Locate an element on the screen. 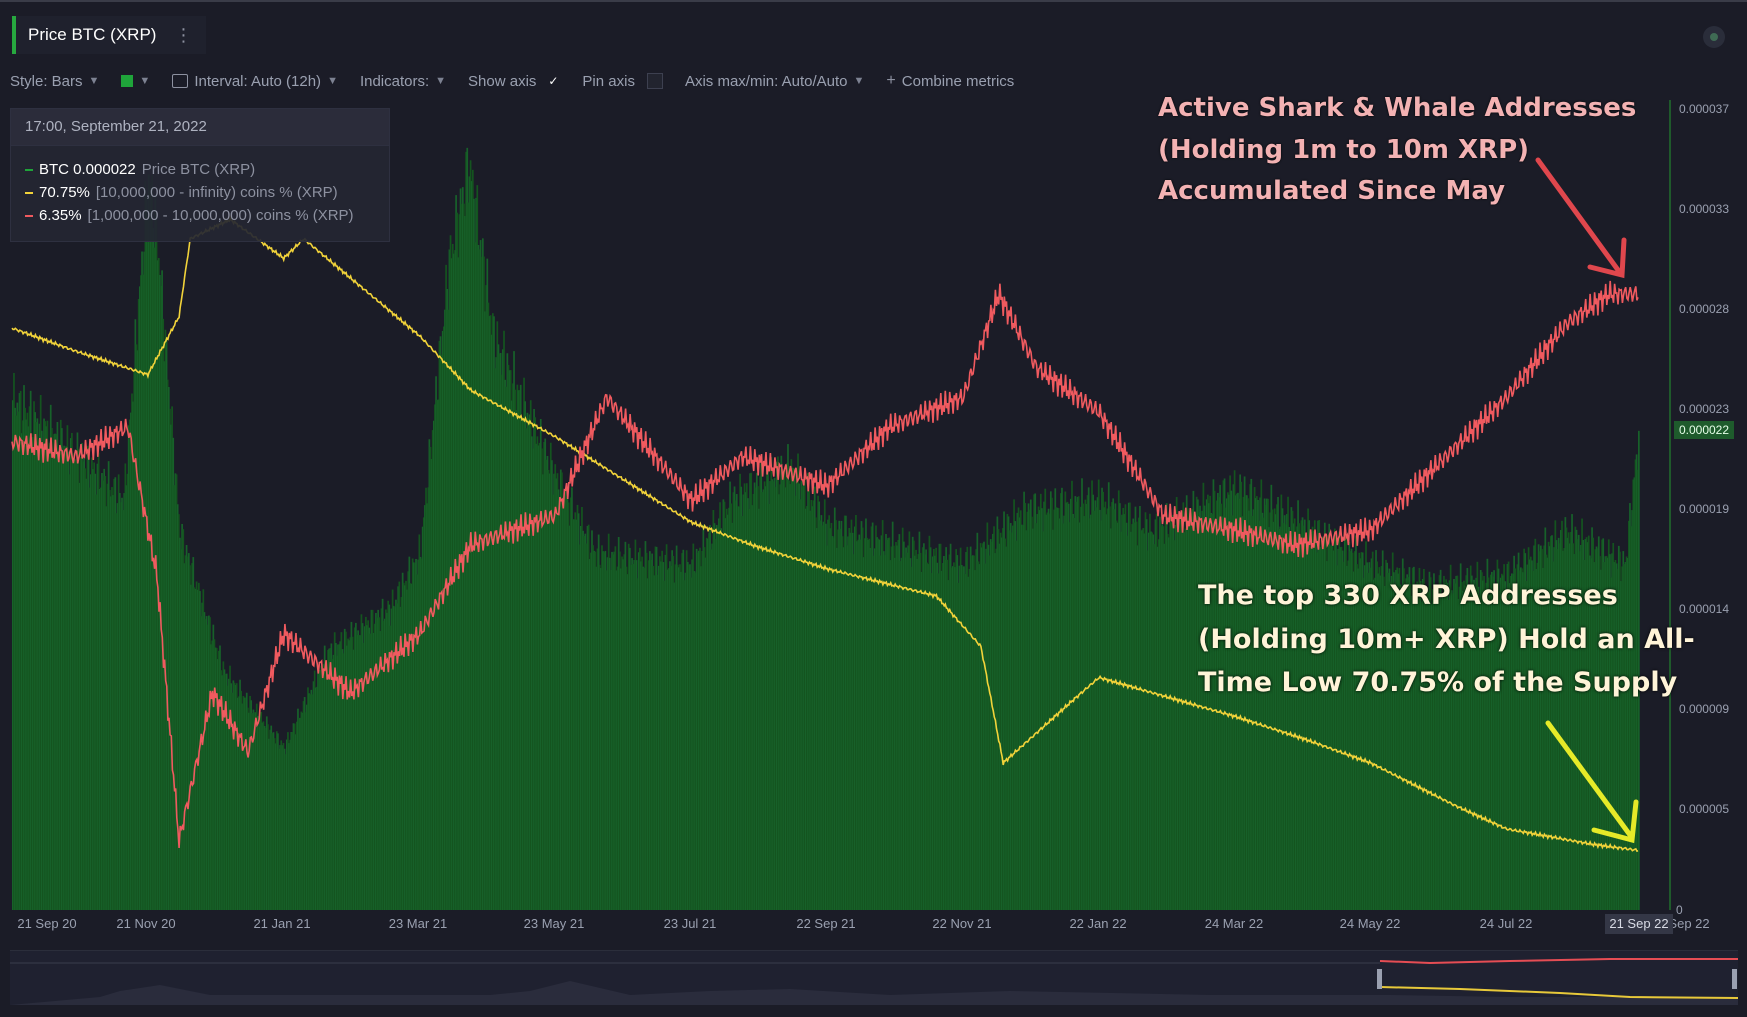 The image size is (1747, 1017). status-dot-icon is located at coordinates (1714, 37).